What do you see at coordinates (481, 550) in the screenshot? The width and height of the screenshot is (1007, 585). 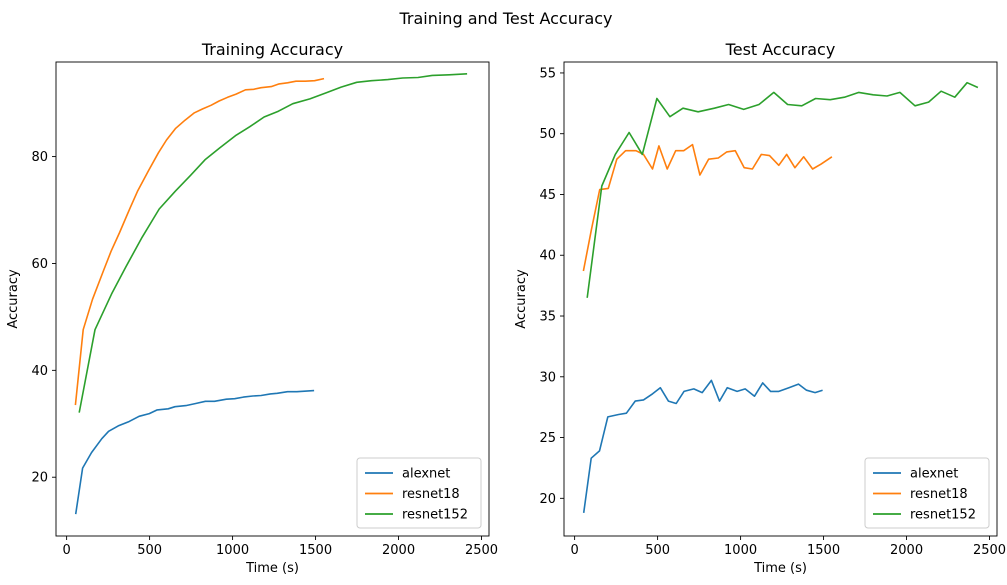 I see `training-x-tick-label: 2500` at bounding box center [481, 550].